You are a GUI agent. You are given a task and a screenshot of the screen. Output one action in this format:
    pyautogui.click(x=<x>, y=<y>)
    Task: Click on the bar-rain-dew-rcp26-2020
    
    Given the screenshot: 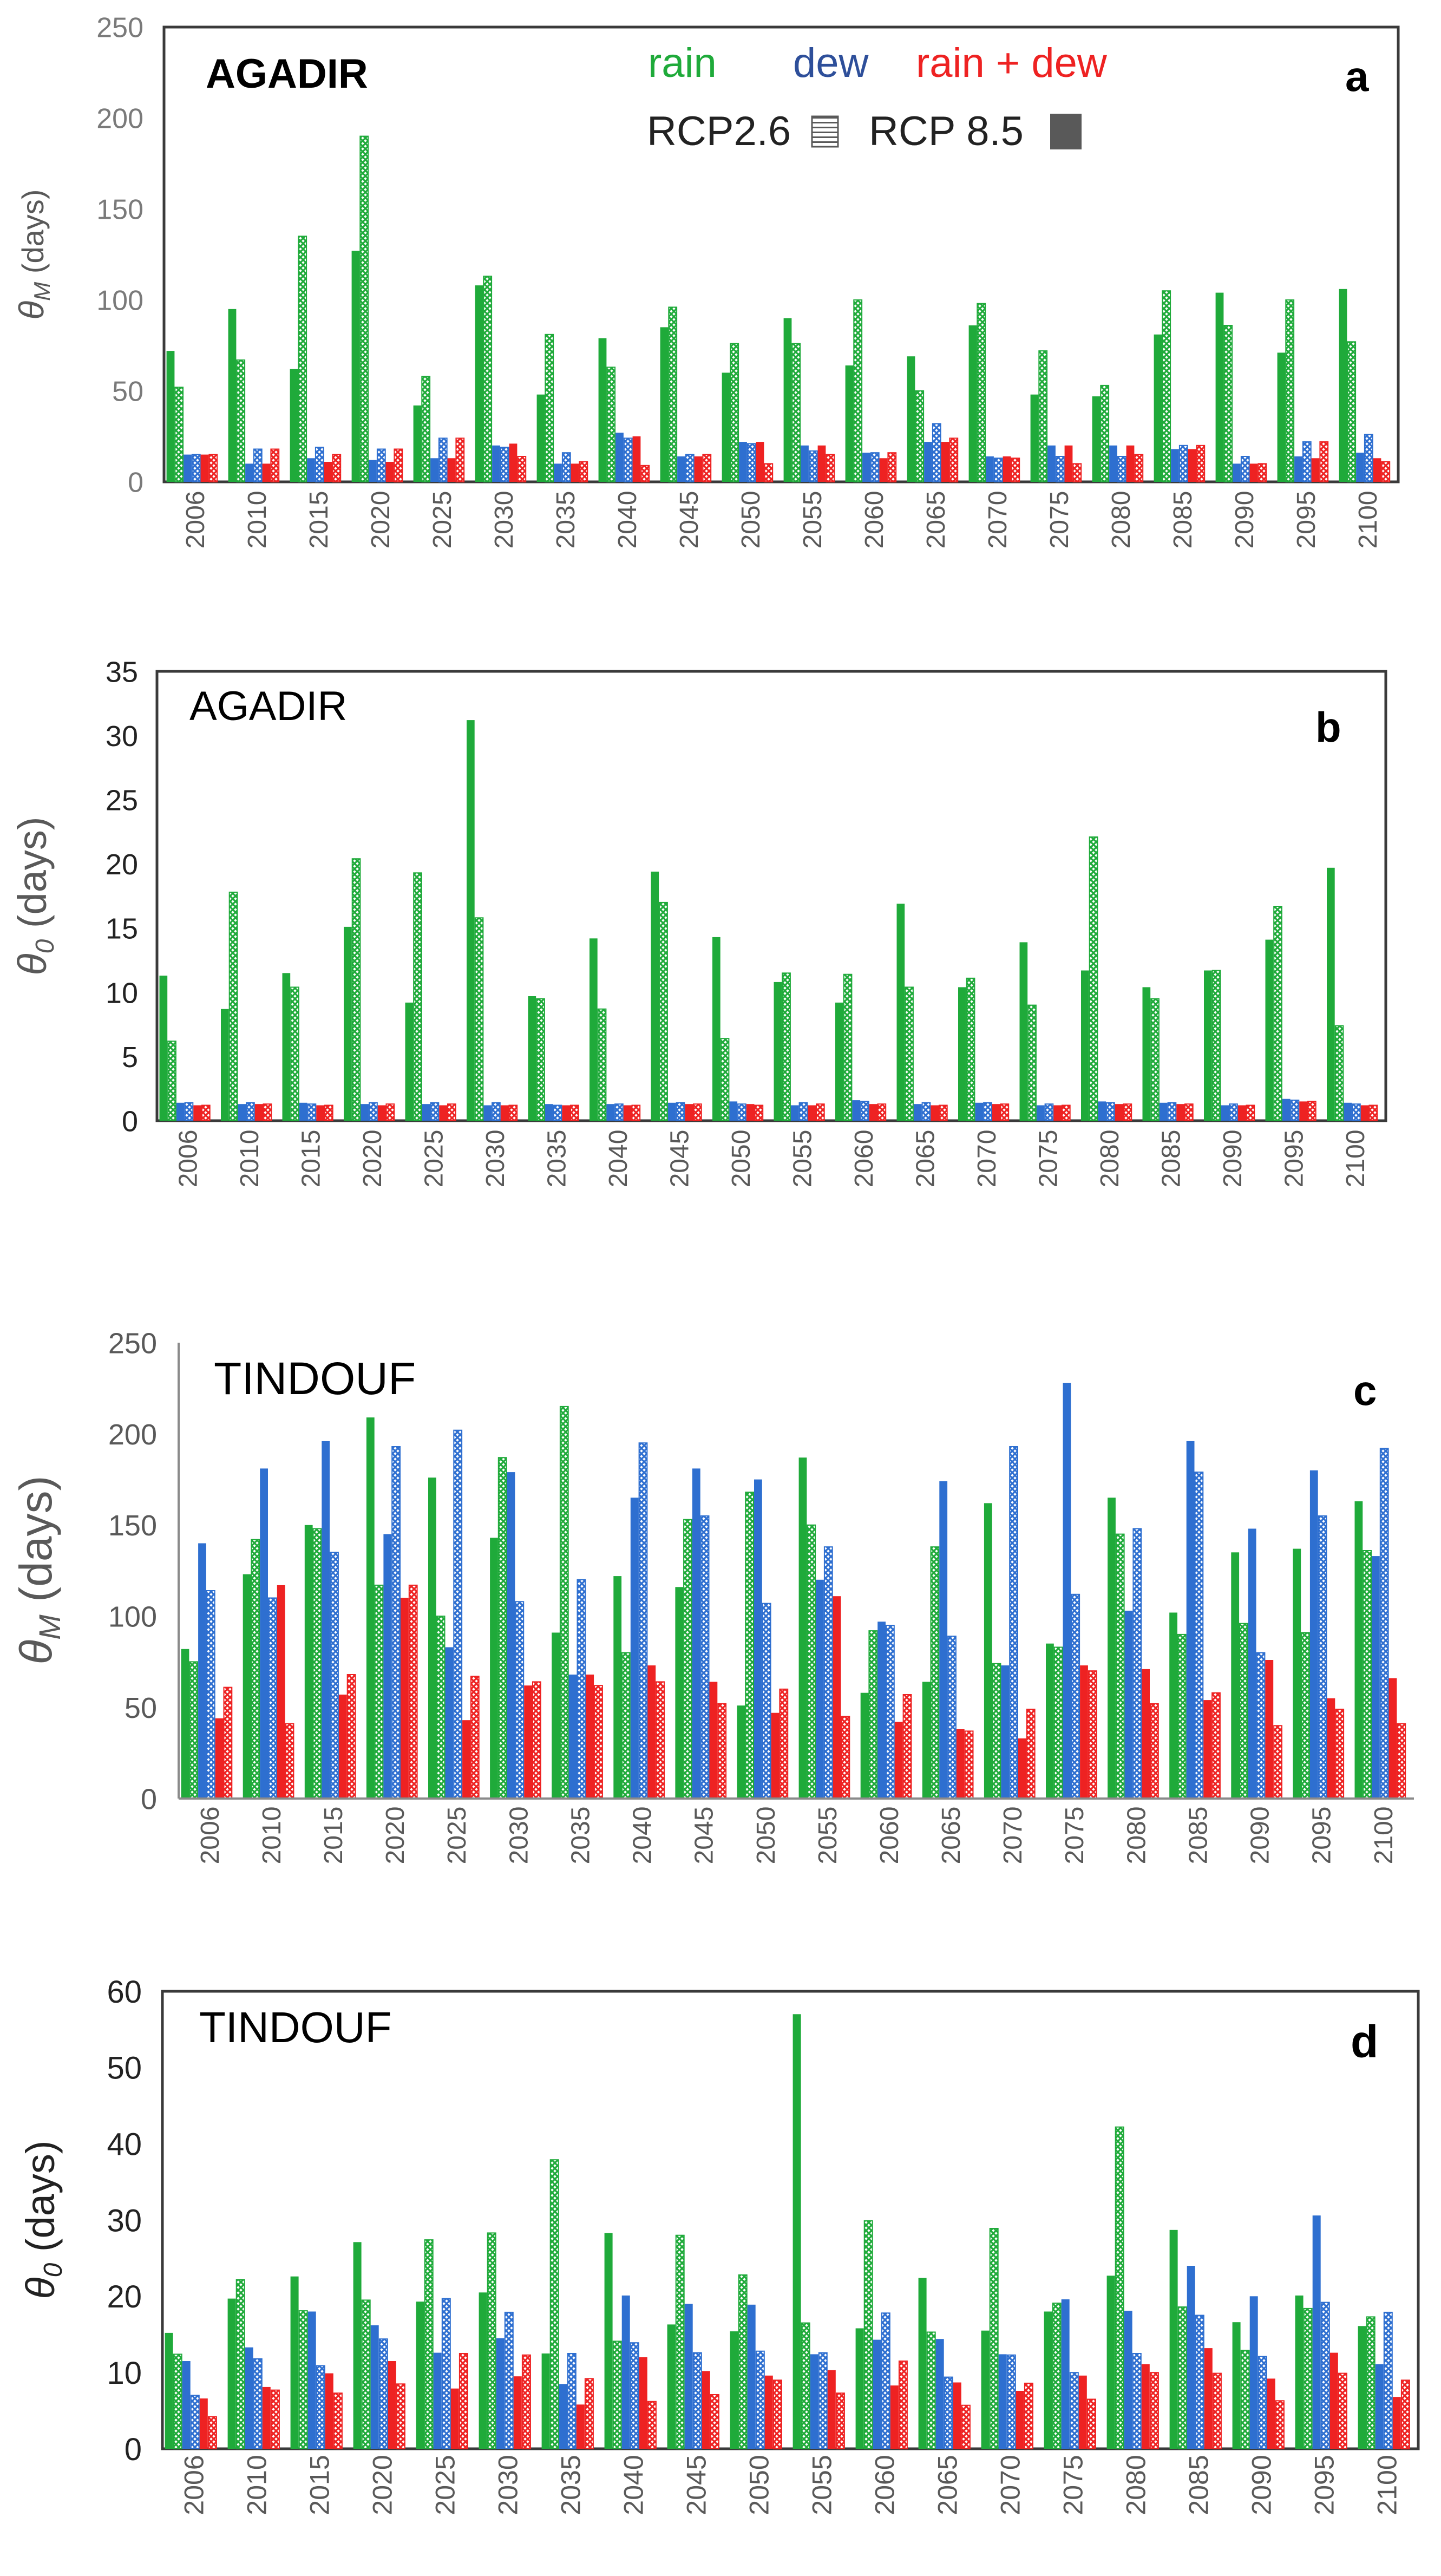 What is the action you would take?
    pyautogui.click(x=390, y=1112)
    